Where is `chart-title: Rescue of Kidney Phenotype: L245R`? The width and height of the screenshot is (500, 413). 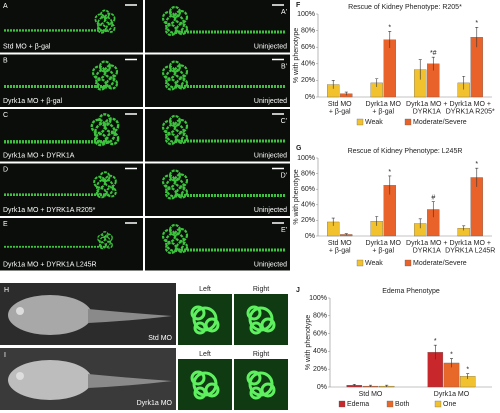
chart-title: Rescue of Kidney Phenotype: L245R is located at coordinates (405, 151).